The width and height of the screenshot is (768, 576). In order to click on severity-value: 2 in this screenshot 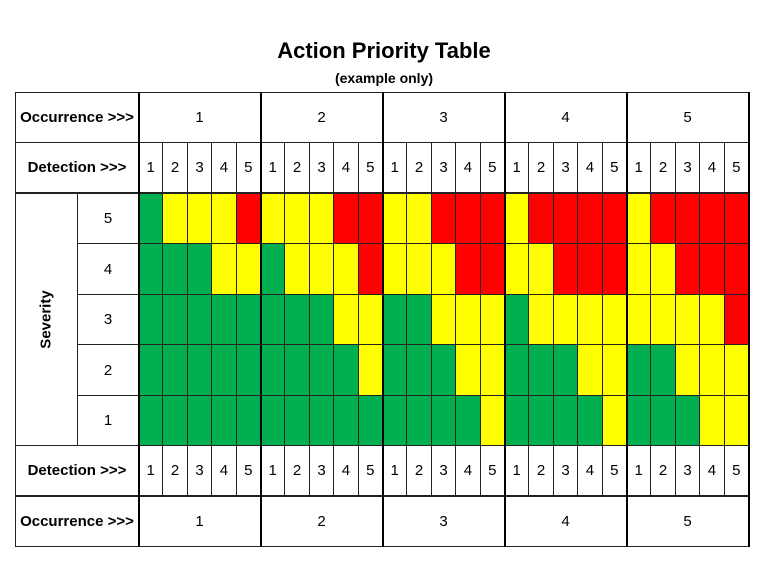, I will do `click(108, 370)`.